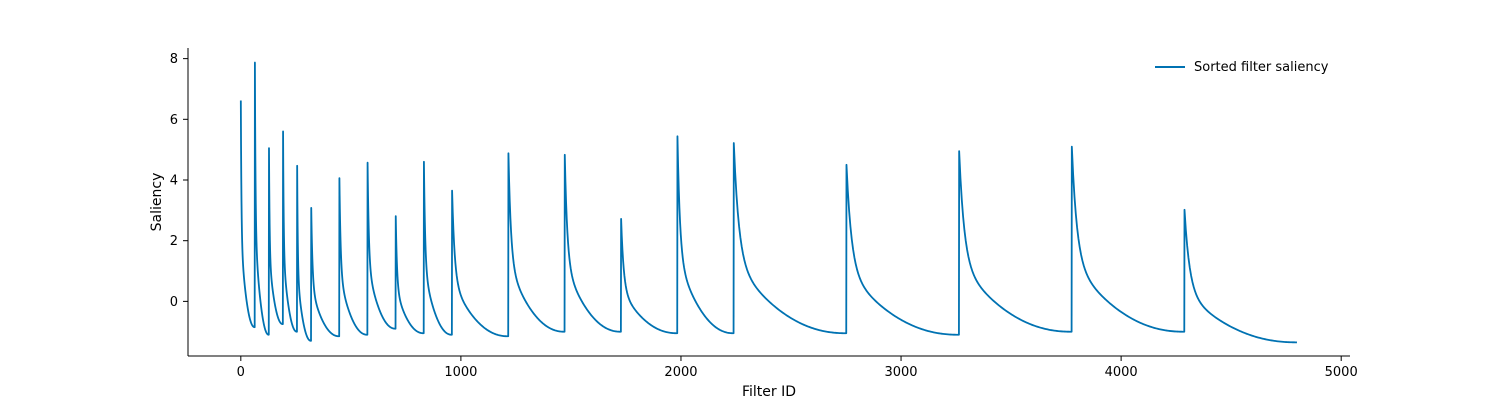  Describe the element at coordinates (1121, 372) in the screenshot. I see `x-tick-label: 4000` at that location.